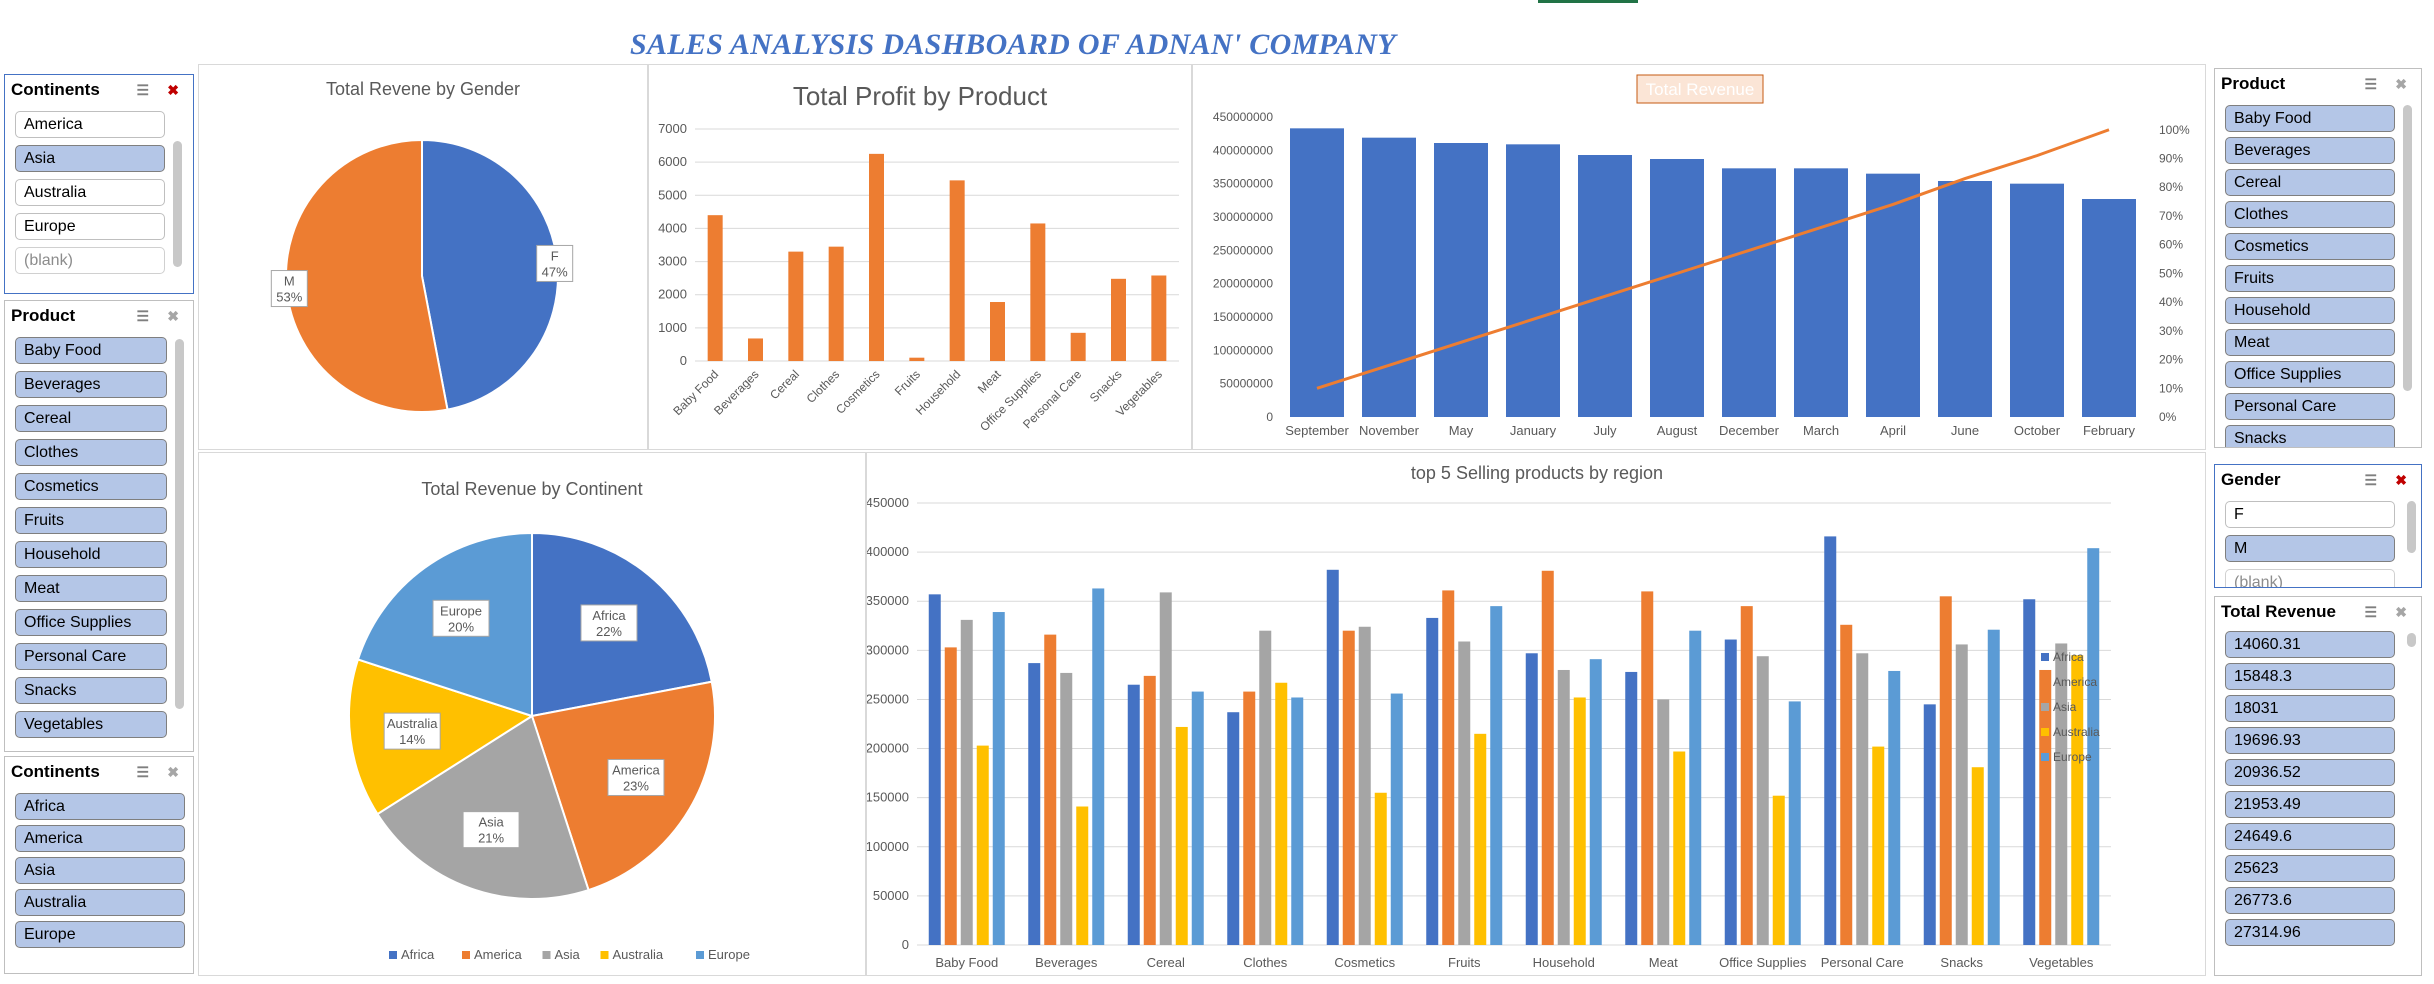  I want to click on slicer-item-m: M, so click(2310, 548).